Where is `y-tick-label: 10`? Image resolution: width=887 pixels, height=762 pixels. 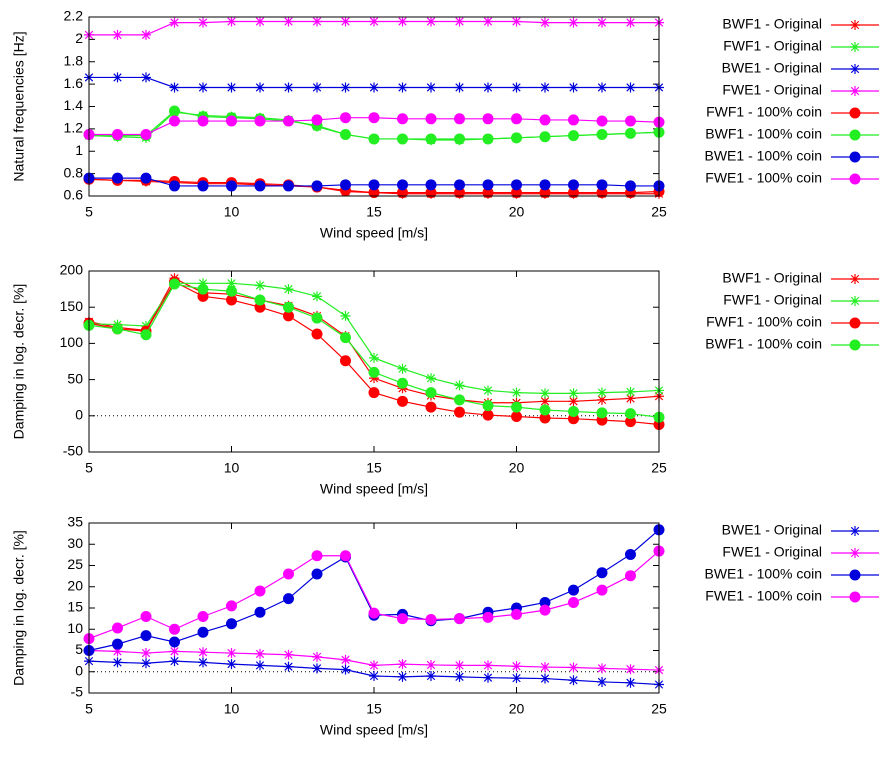 y-tick-label: 10 is located at coordinates (75, 628).